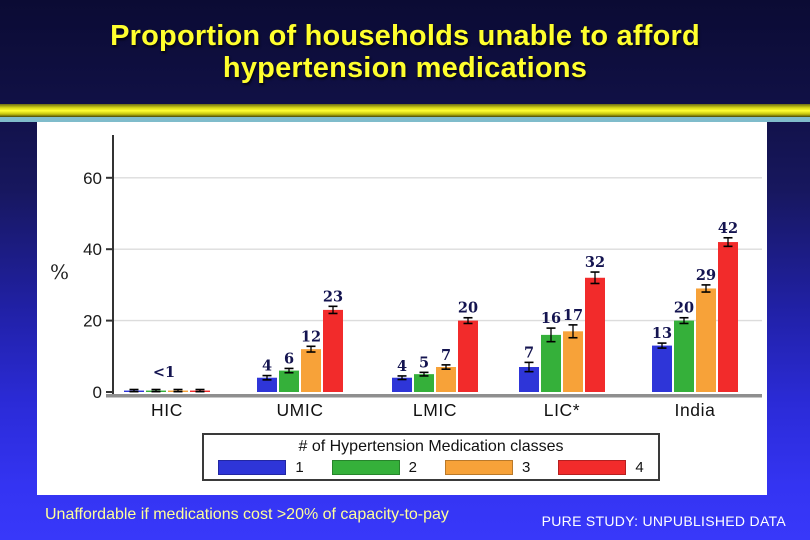  I want to click on chart-text: 6, so click(289, 358).